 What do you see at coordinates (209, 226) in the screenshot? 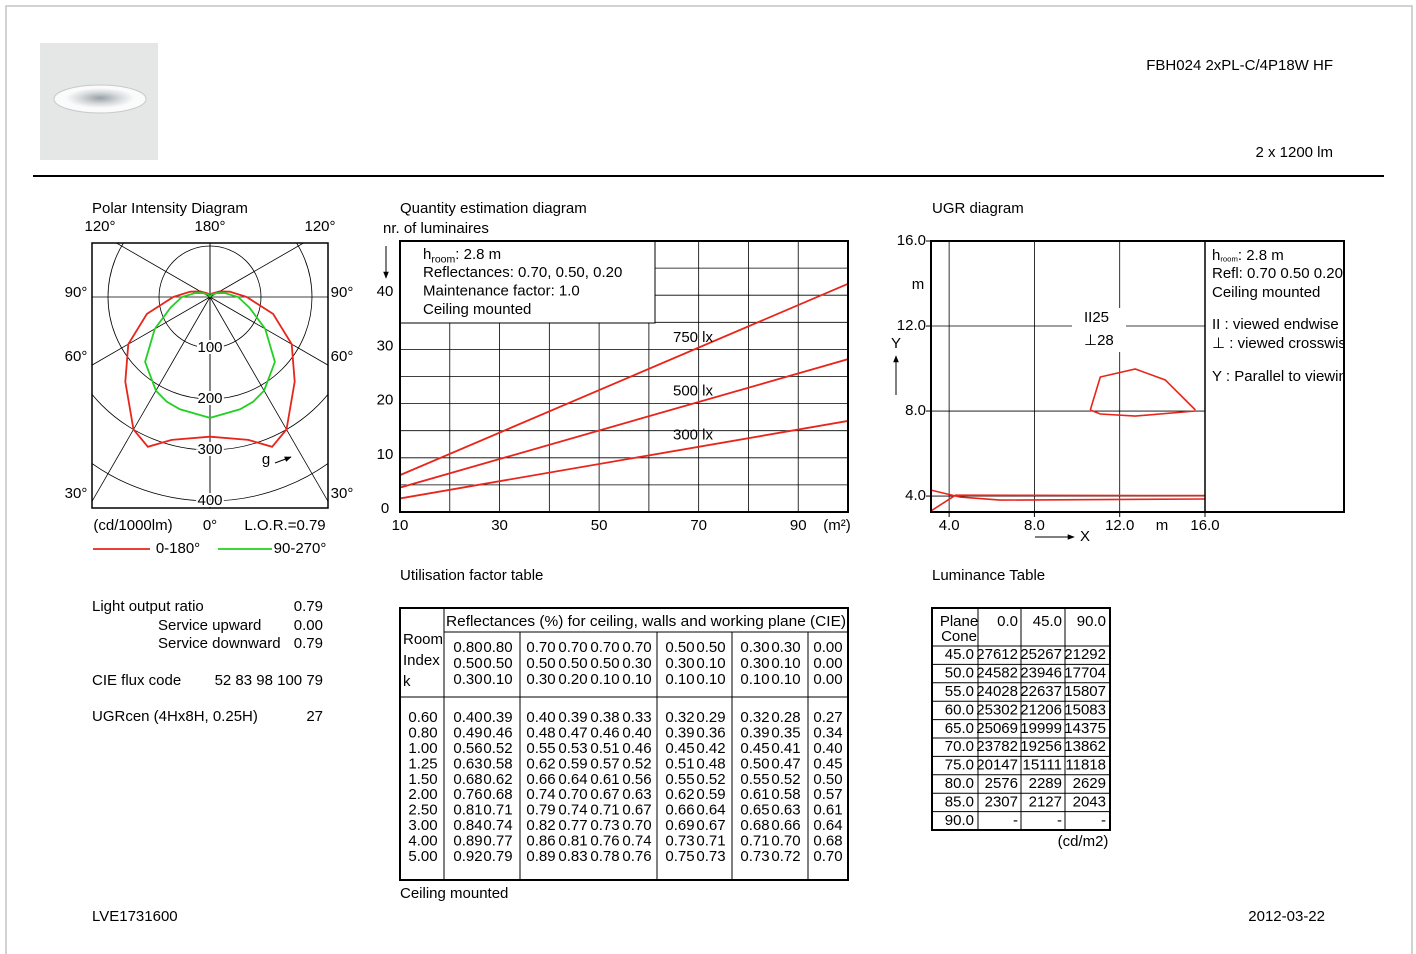
I see `angle-label: 180°` at bounding box center [209, 226].